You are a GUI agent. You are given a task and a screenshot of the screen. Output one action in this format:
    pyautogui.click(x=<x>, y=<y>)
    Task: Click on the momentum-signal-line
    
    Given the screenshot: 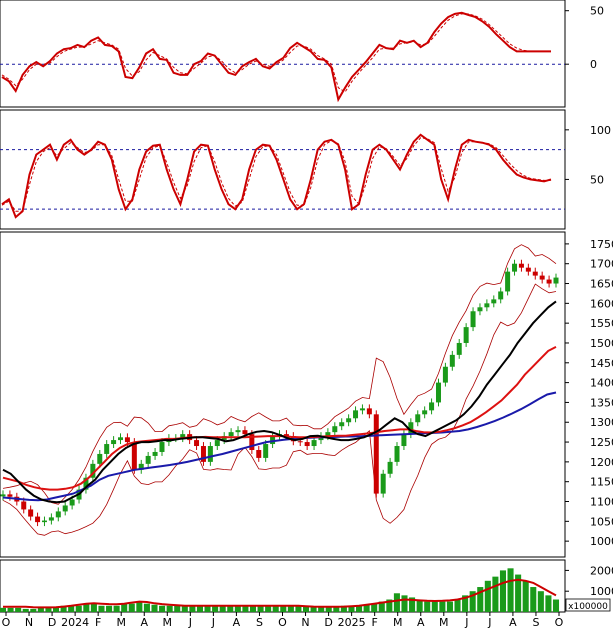 What is the action you would take?
    pyautogui.click(x=276, y=53)
    